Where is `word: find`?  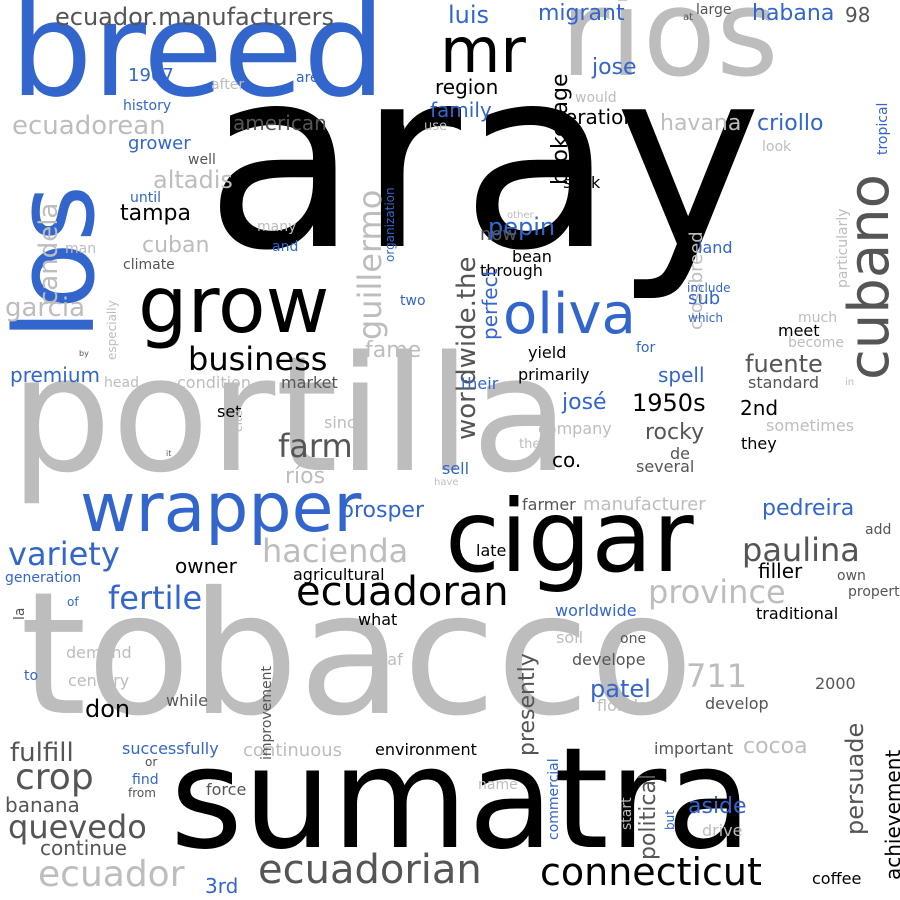 word: find is located at coordinates (145, 780).